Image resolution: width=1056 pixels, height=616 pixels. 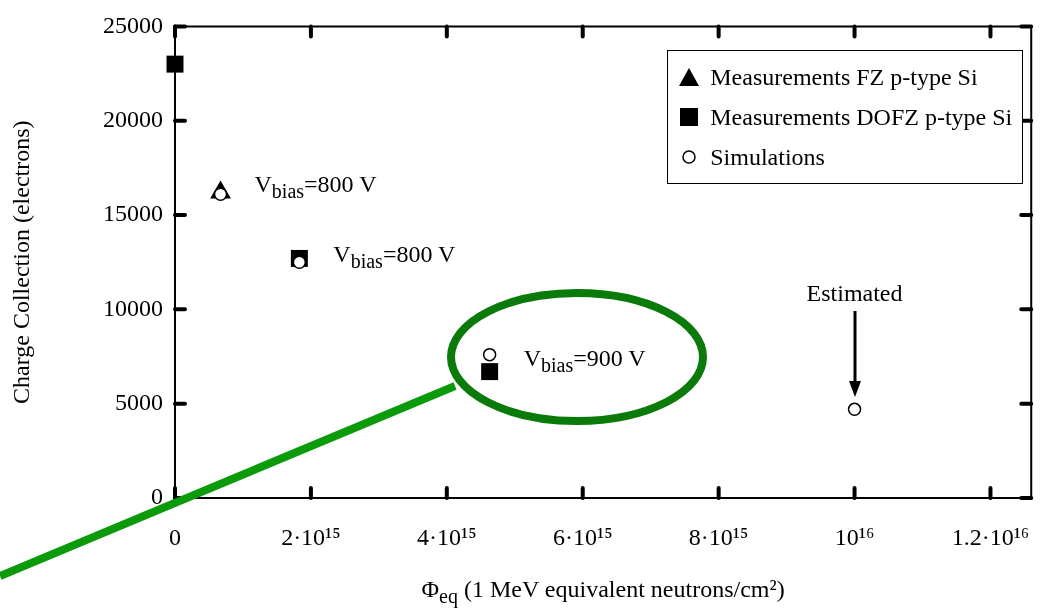 What do you see at coordinates (584, 360) in the screenshot?
I see `annotation: V$_{bias}$=900 V` at bounding box center [584, 360].